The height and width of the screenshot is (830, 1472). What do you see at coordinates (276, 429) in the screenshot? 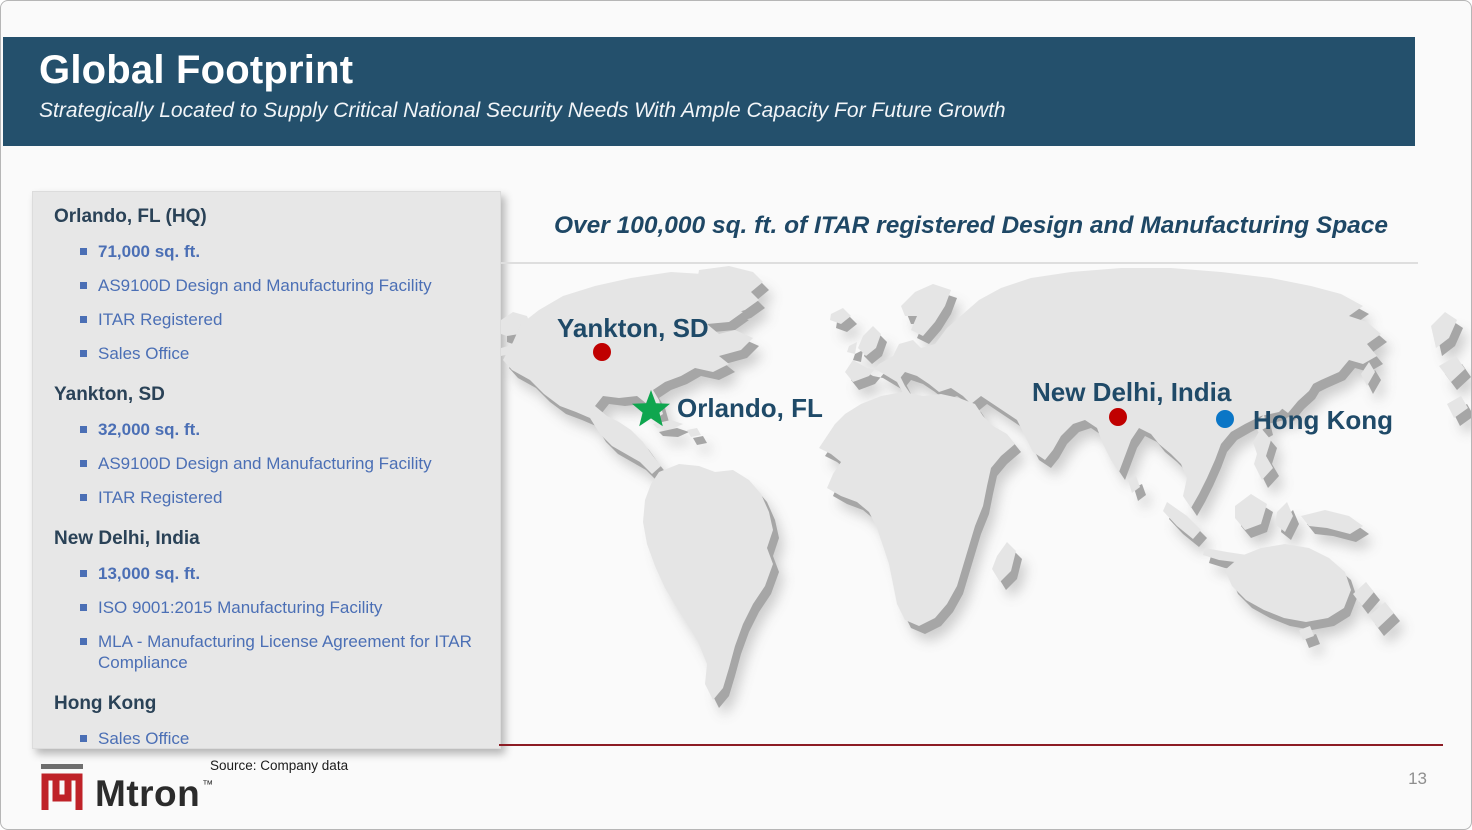
I see `list-item: 32,000 sq. ft.` at bounding box center [276, 429].